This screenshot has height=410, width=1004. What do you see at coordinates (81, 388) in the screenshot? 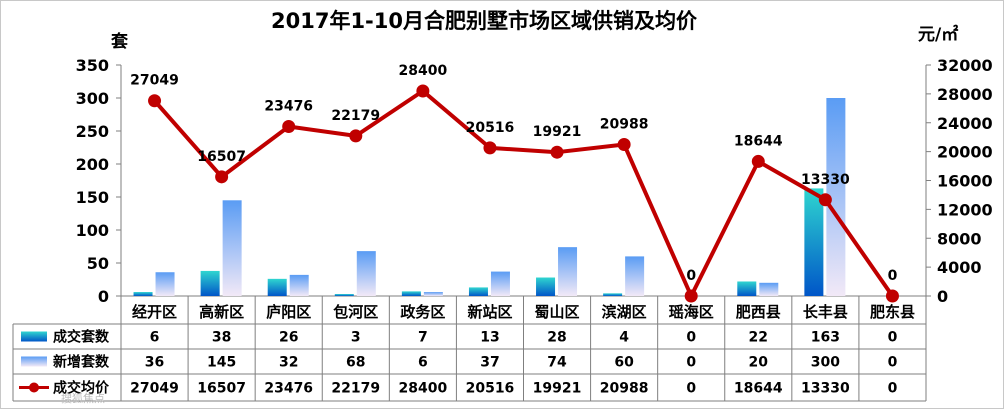
I see `legend-row-name: 成交均价` at bounding box center [81, 388].